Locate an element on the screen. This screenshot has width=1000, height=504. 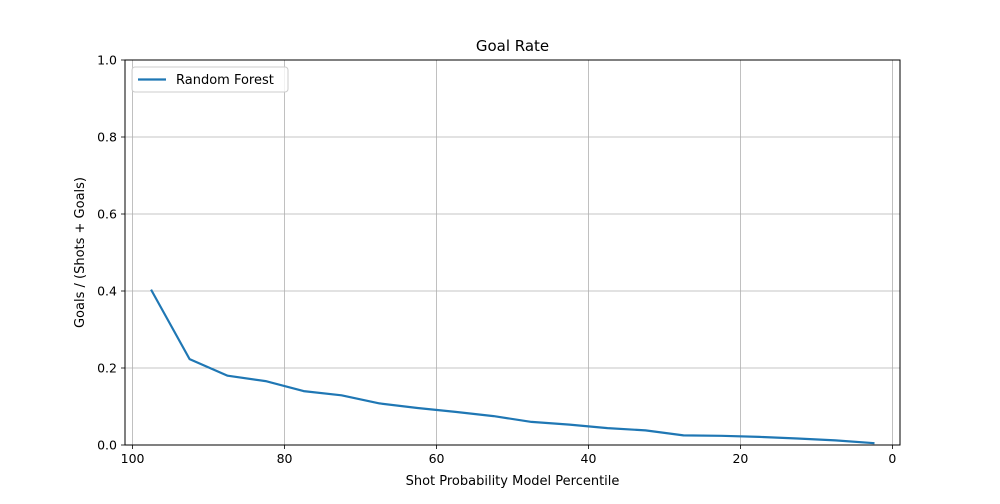
legend: Random Forest is located at coordinates (210, 79).